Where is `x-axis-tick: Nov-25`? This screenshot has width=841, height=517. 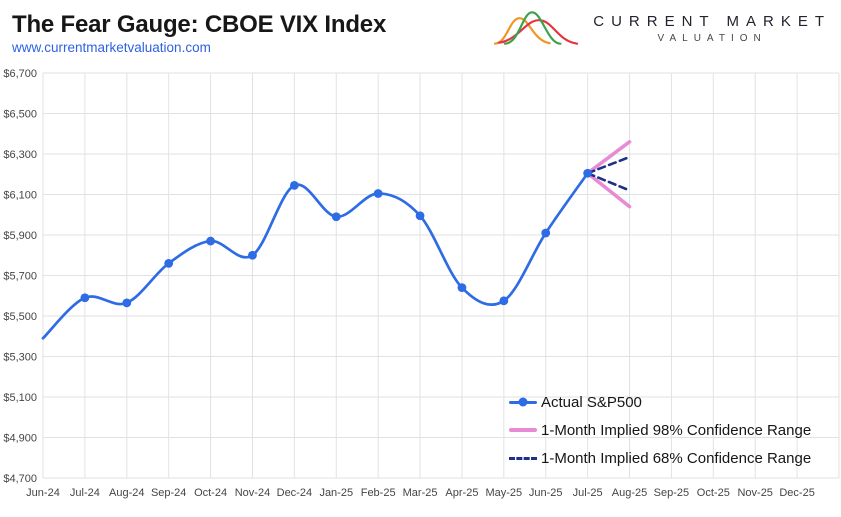 x-axis-tick: Nov-25 is located at coordinates (754, 493).